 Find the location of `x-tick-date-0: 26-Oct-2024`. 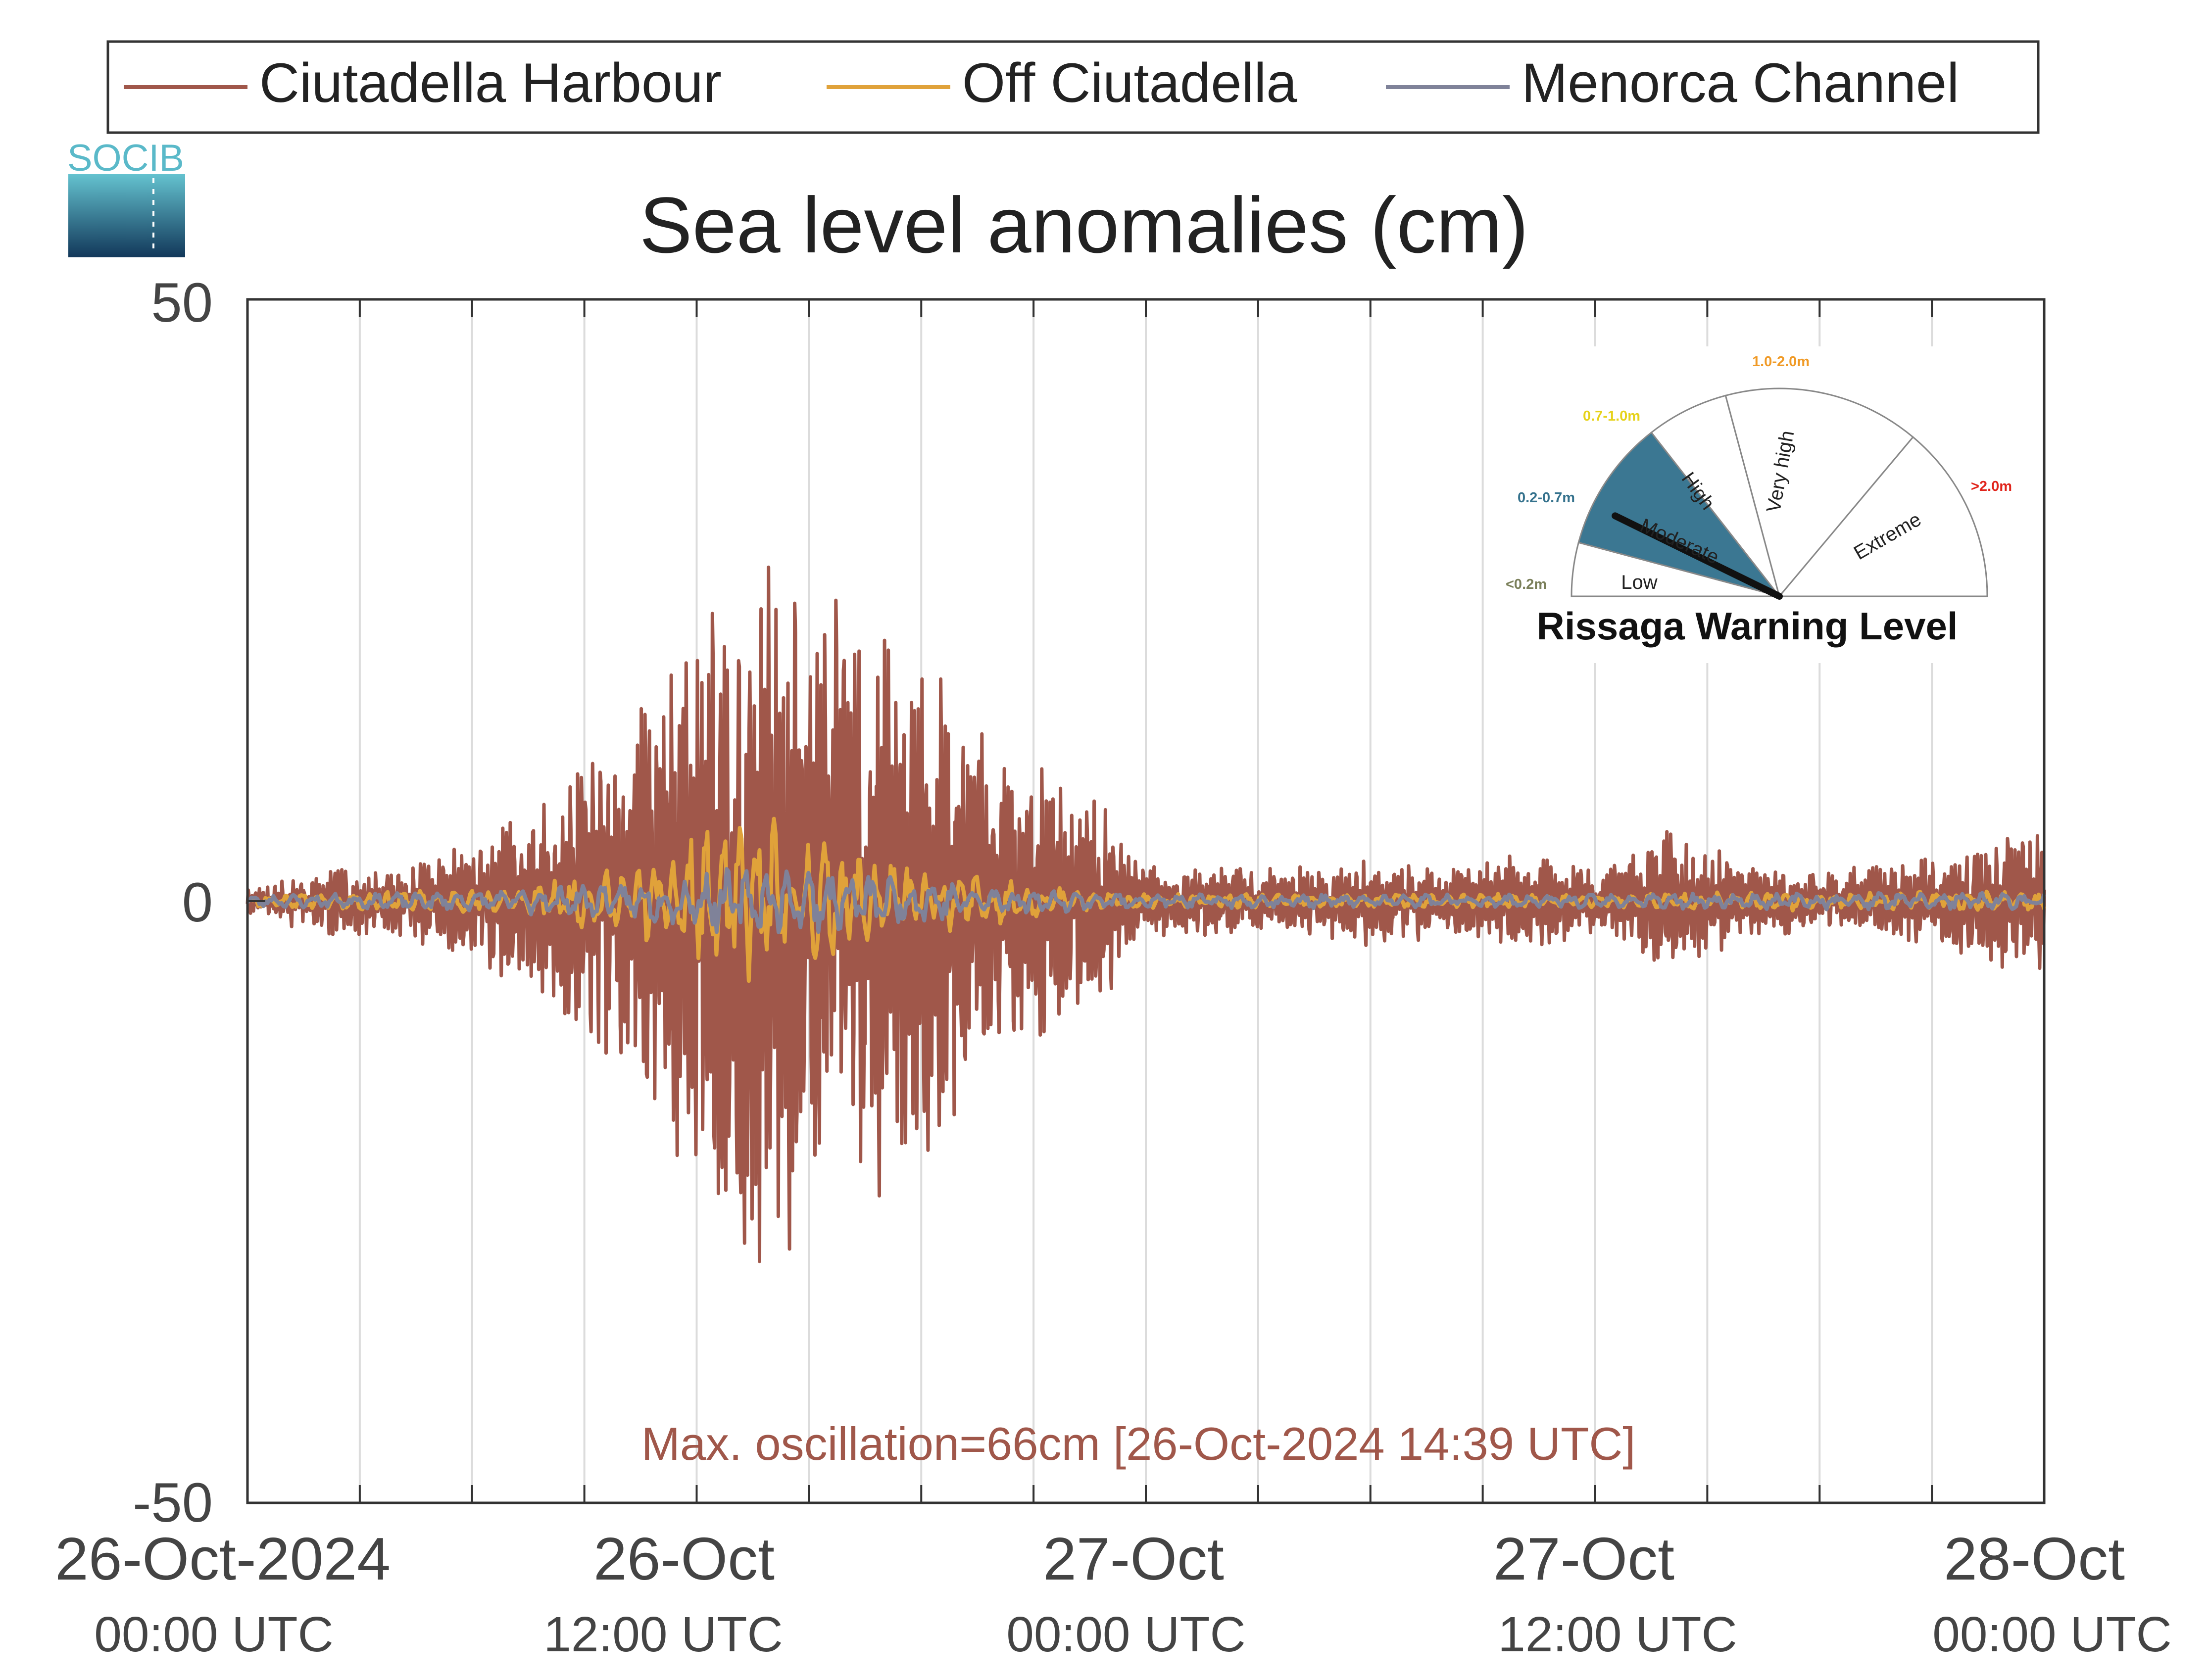

x-tick-date-0: 26-Oct-2024 is located at coordinates (223, 1559).